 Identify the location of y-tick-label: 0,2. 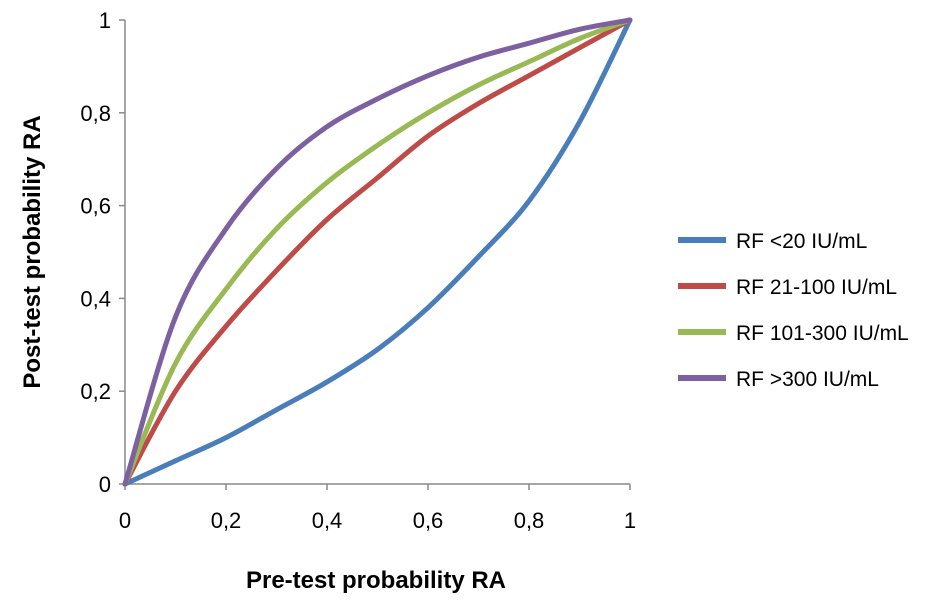
(95, 391).